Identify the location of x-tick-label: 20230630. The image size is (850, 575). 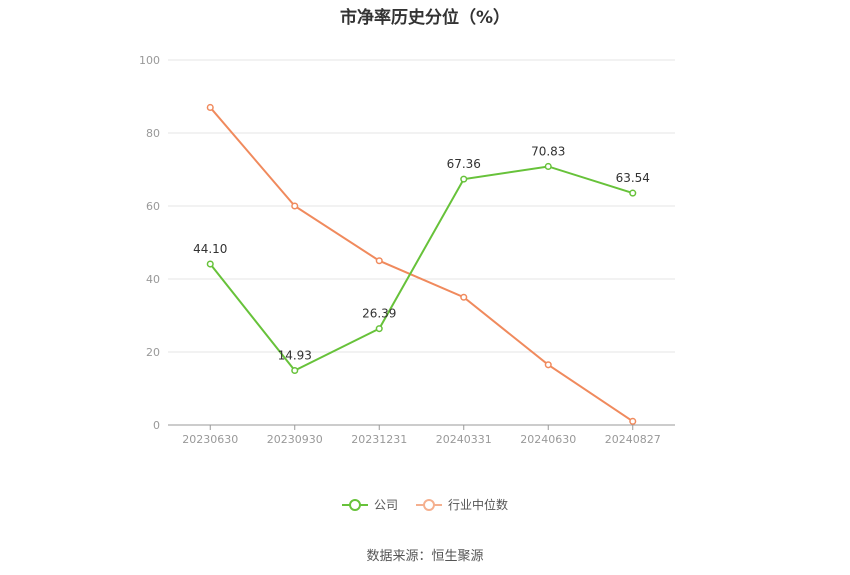
(210, 439).